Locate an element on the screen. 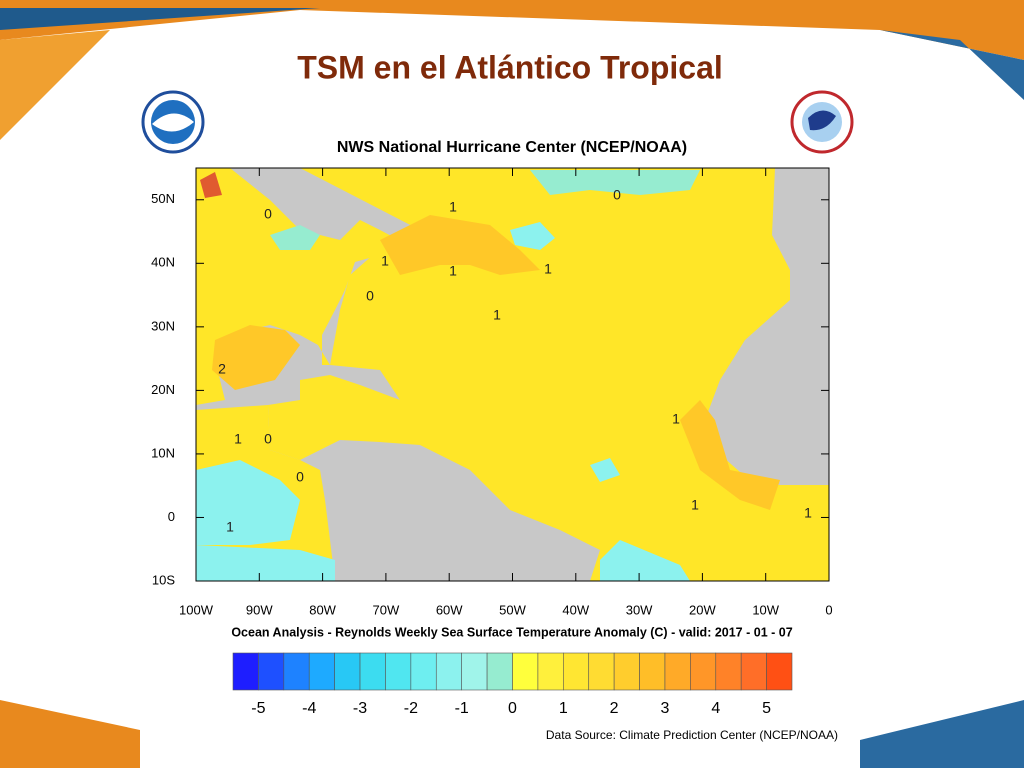 The image size is (1024, 773). colorbar-tick-label: -4 is located at coordinates (309, 708).